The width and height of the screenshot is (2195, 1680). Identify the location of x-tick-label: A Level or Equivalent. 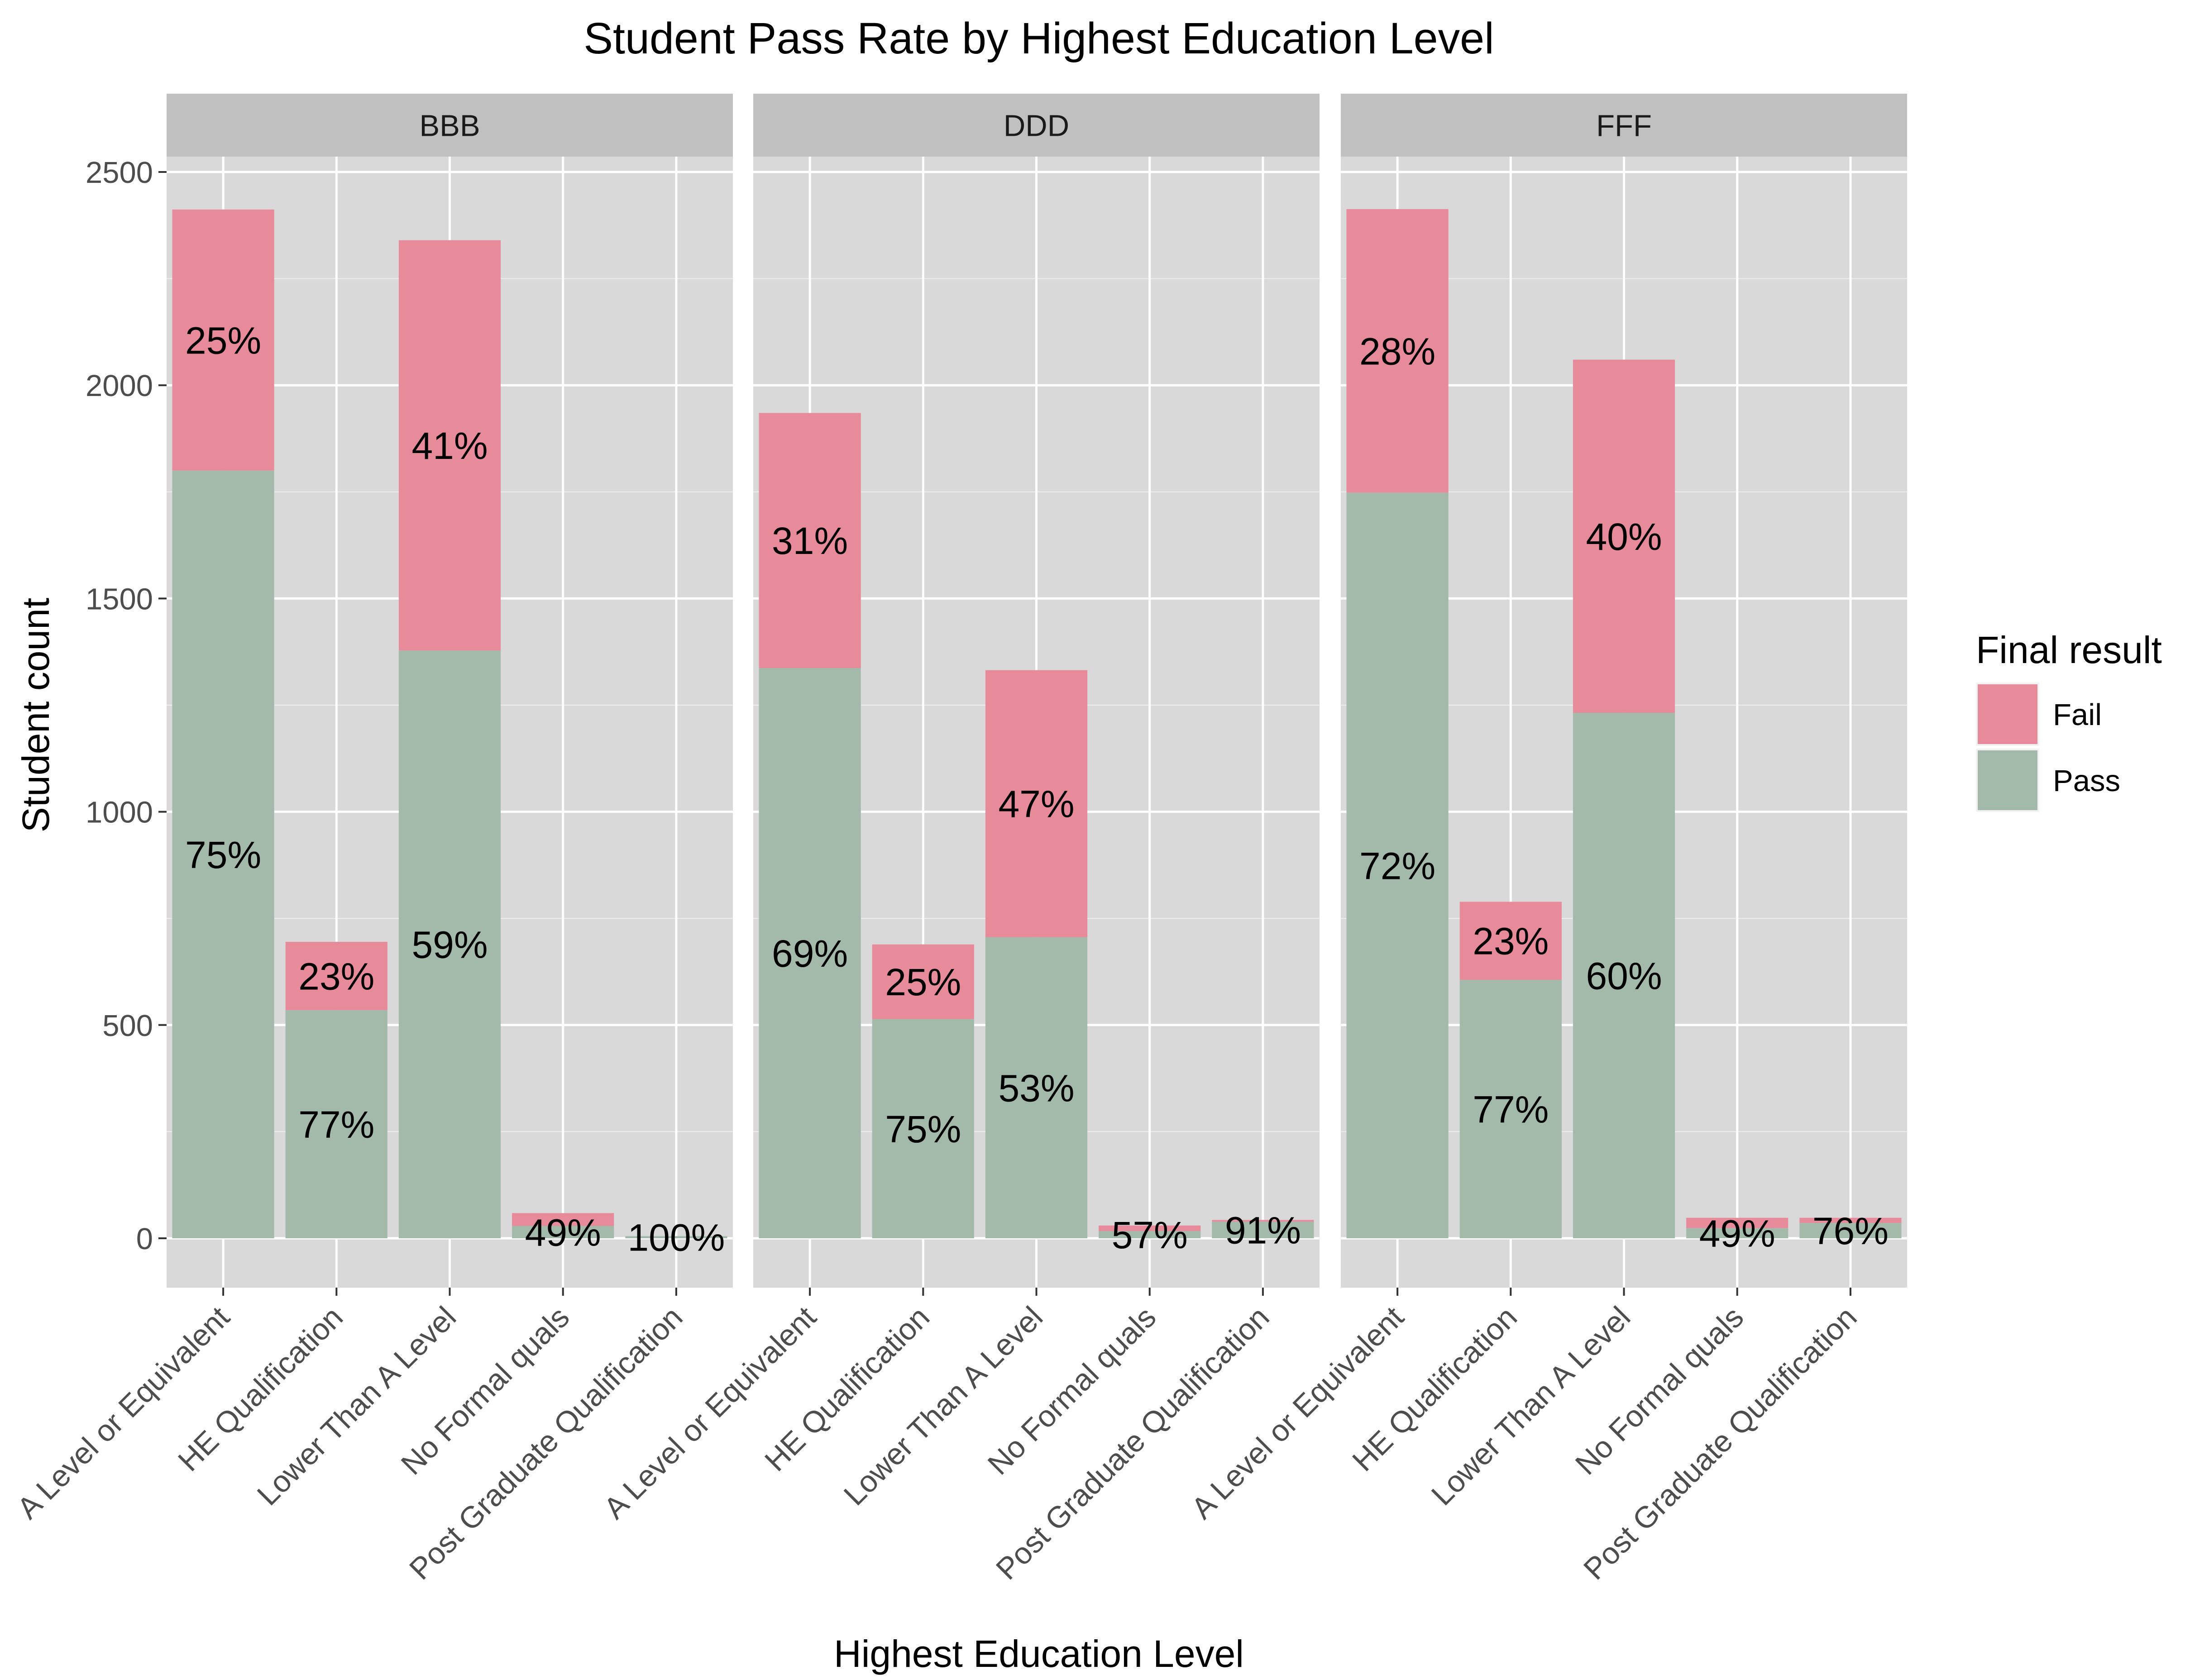
(124, 1412).